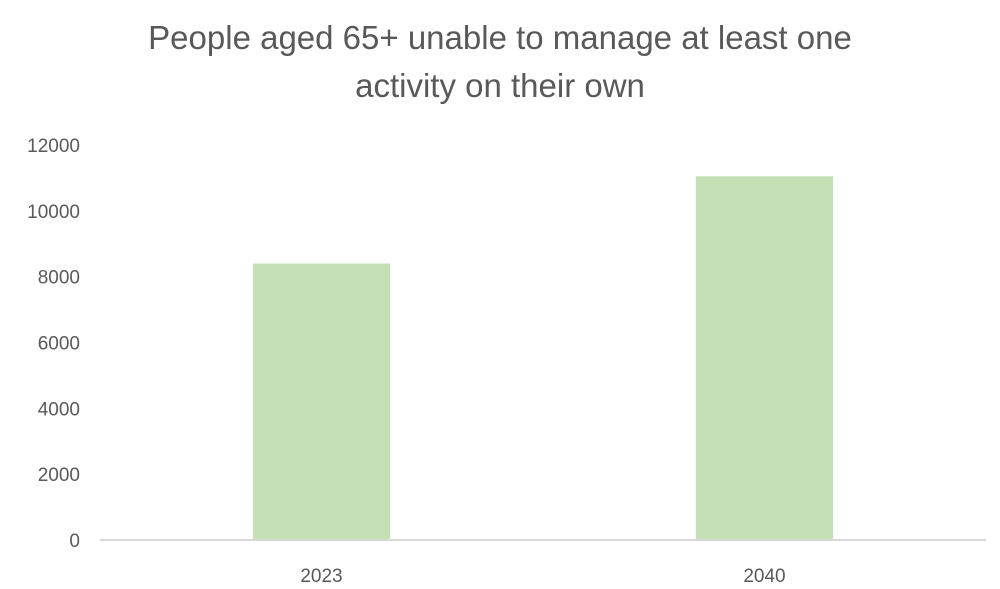  Describe the element at coordinates (74, 541) in the screenshot. I see `y-tick-label: 0` at that location.